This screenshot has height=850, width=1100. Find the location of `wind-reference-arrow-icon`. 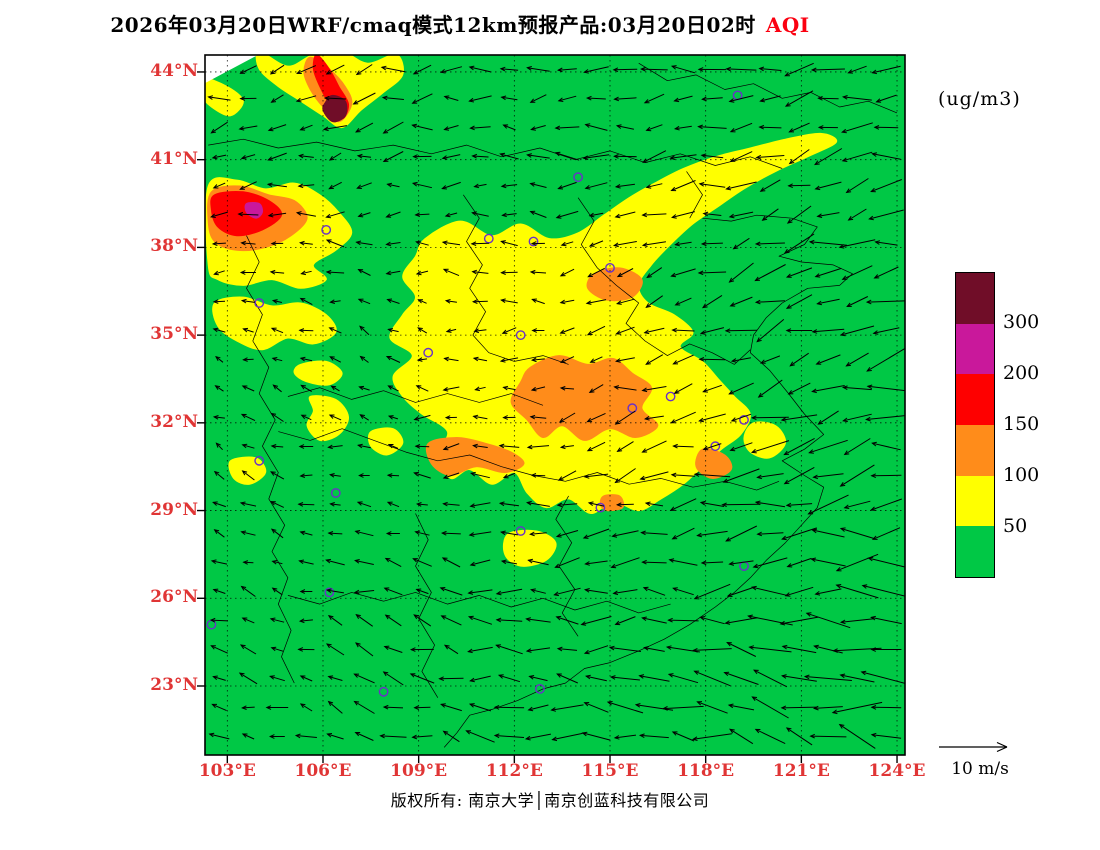

wind-reference-arrow-icon is located at coordinates (973, 747).